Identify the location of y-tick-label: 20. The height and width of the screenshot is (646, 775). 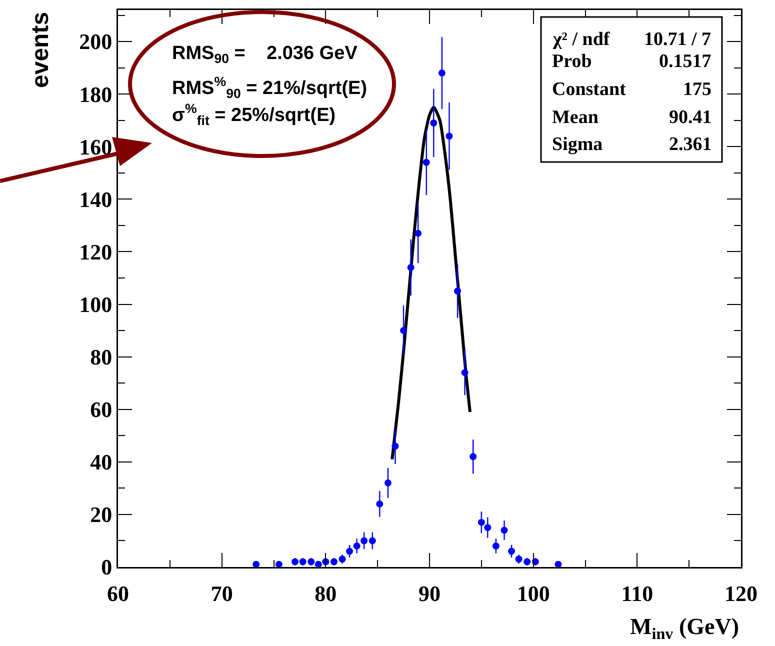
(101, 515).